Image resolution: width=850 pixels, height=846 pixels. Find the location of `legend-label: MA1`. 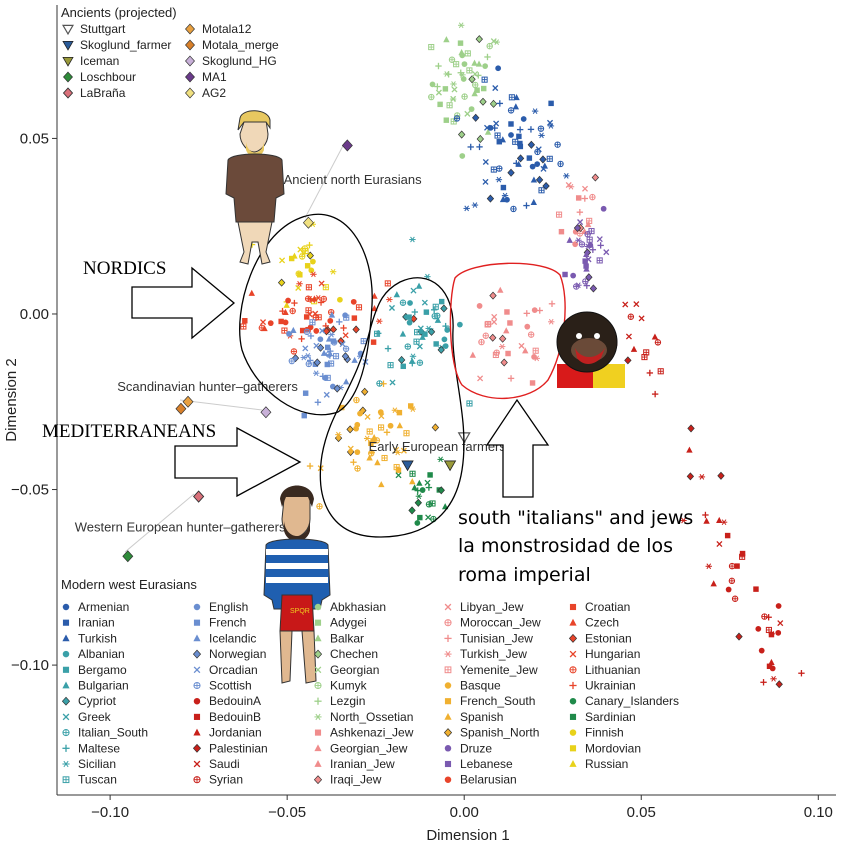

legend-label: MA1 is located at coordinates (214, 77).